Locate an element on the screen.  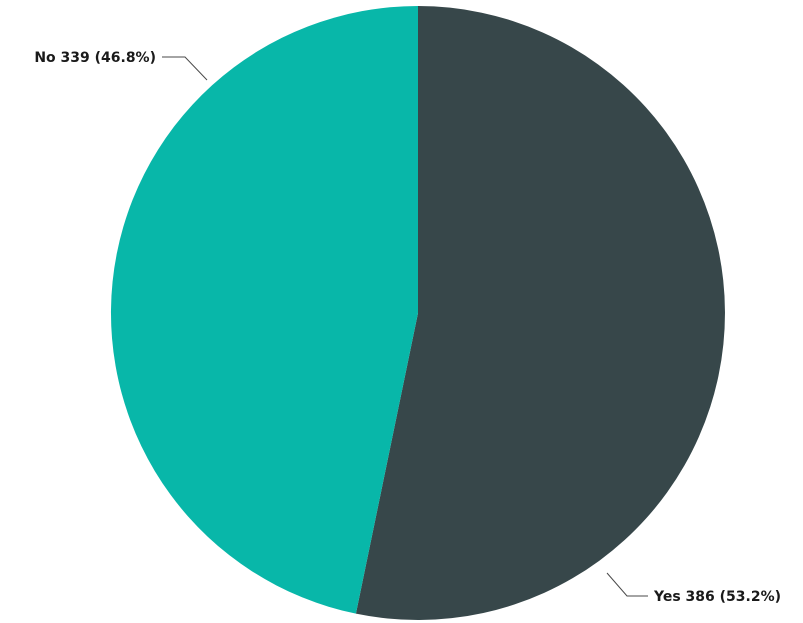
leader-line-no is located at coordinates (185, 68).